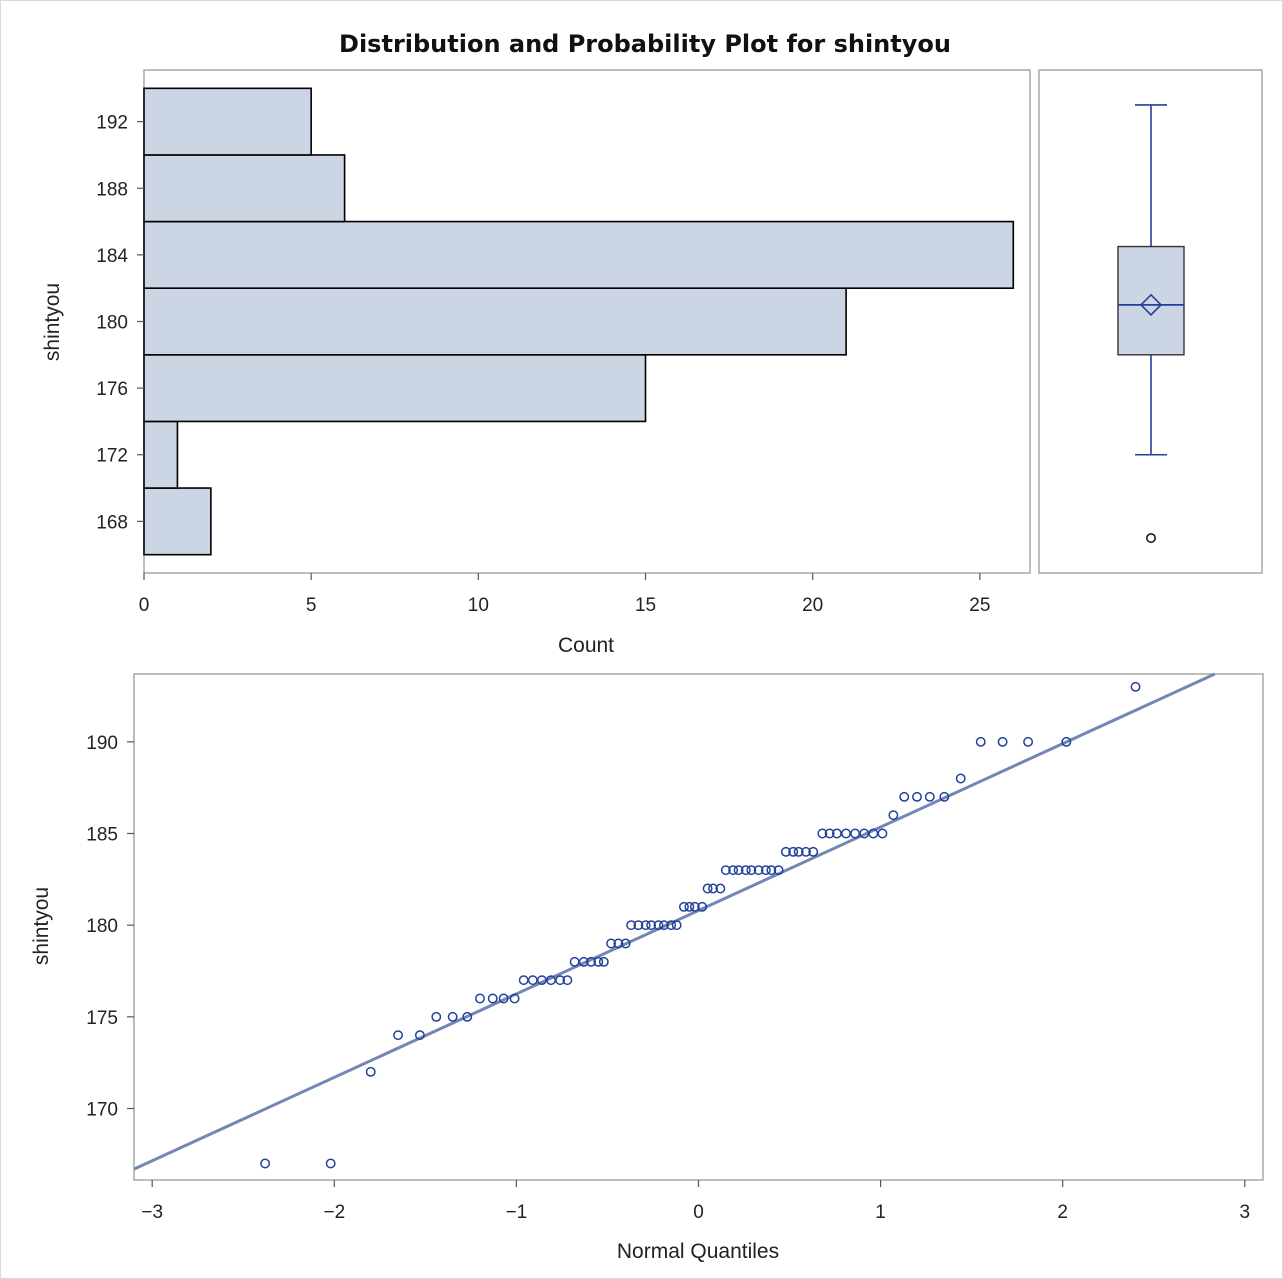  Describe the element at coordinates (102, 743) in the screenshot. I see `y-tick-label: 190` at that location.